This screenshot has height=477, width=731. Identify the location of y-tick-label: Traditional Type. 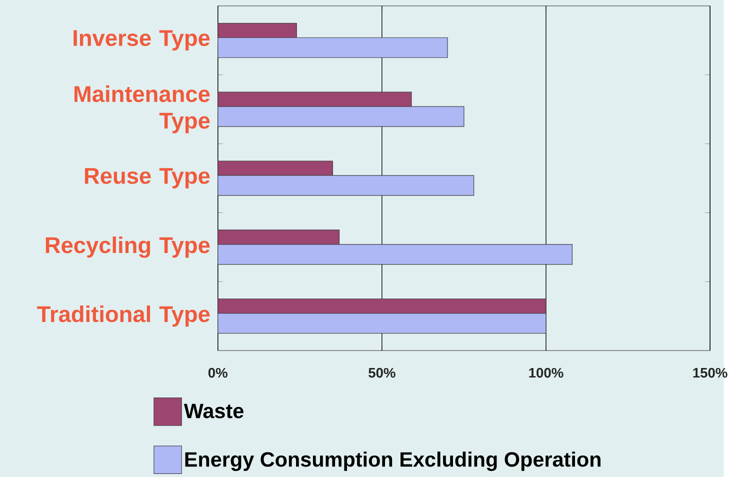
(123, 316).